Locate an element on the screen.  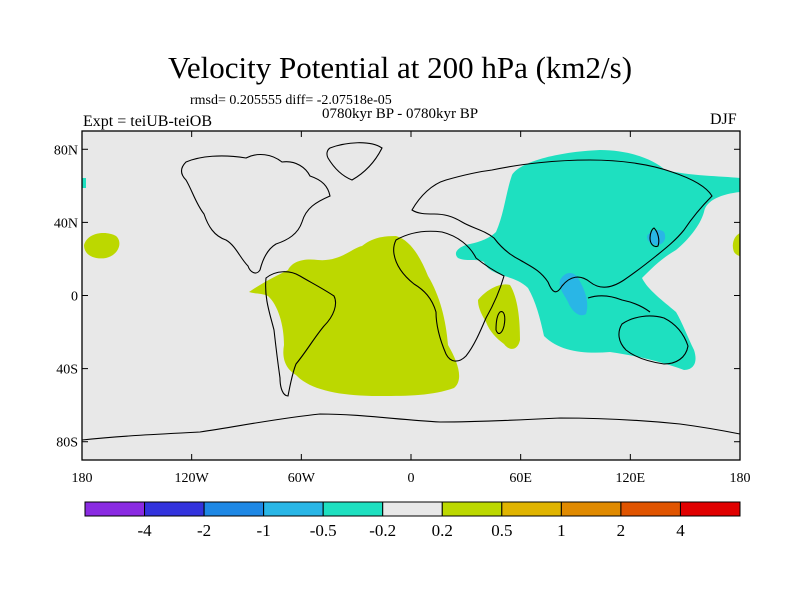
lon-tick-label: 120W is located at coordinates (192, 478).